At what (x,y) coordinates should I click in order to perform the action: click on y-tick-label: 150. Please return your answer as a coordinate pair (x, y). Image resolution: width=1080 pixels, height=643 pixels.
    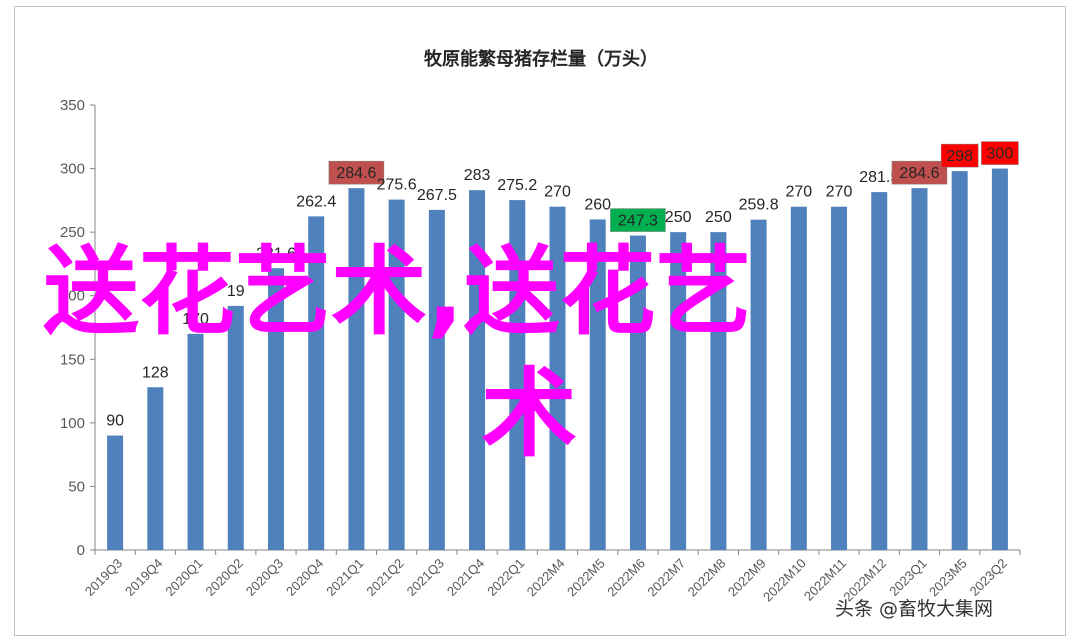
    Looking at the image, I should click on (72, 359).